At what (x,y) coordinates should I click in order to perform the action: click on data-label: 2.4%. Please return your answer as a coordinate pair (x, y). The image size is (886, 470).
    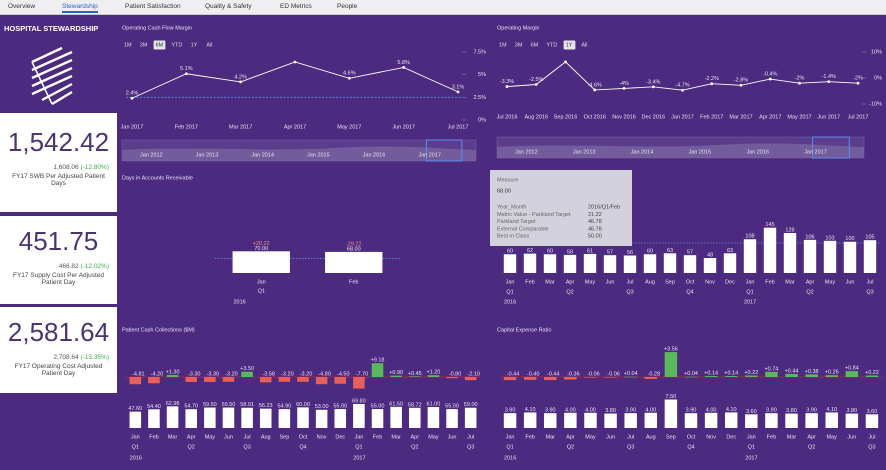
    Looking at the image, I should click on (132, 94).